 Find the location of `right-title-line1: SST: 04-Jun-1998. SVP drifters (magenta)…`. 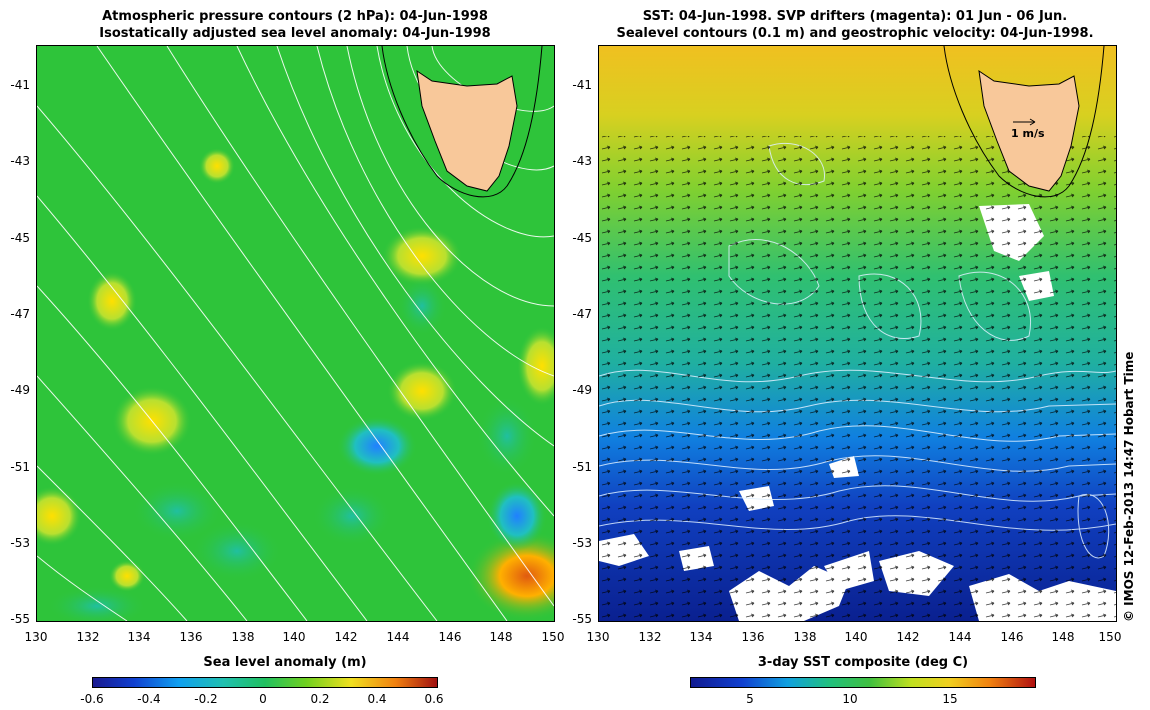

right-title-line1: SST: 04-Jun-1998. SVP drifters (magenta)… is located at coordinates (855, 16).